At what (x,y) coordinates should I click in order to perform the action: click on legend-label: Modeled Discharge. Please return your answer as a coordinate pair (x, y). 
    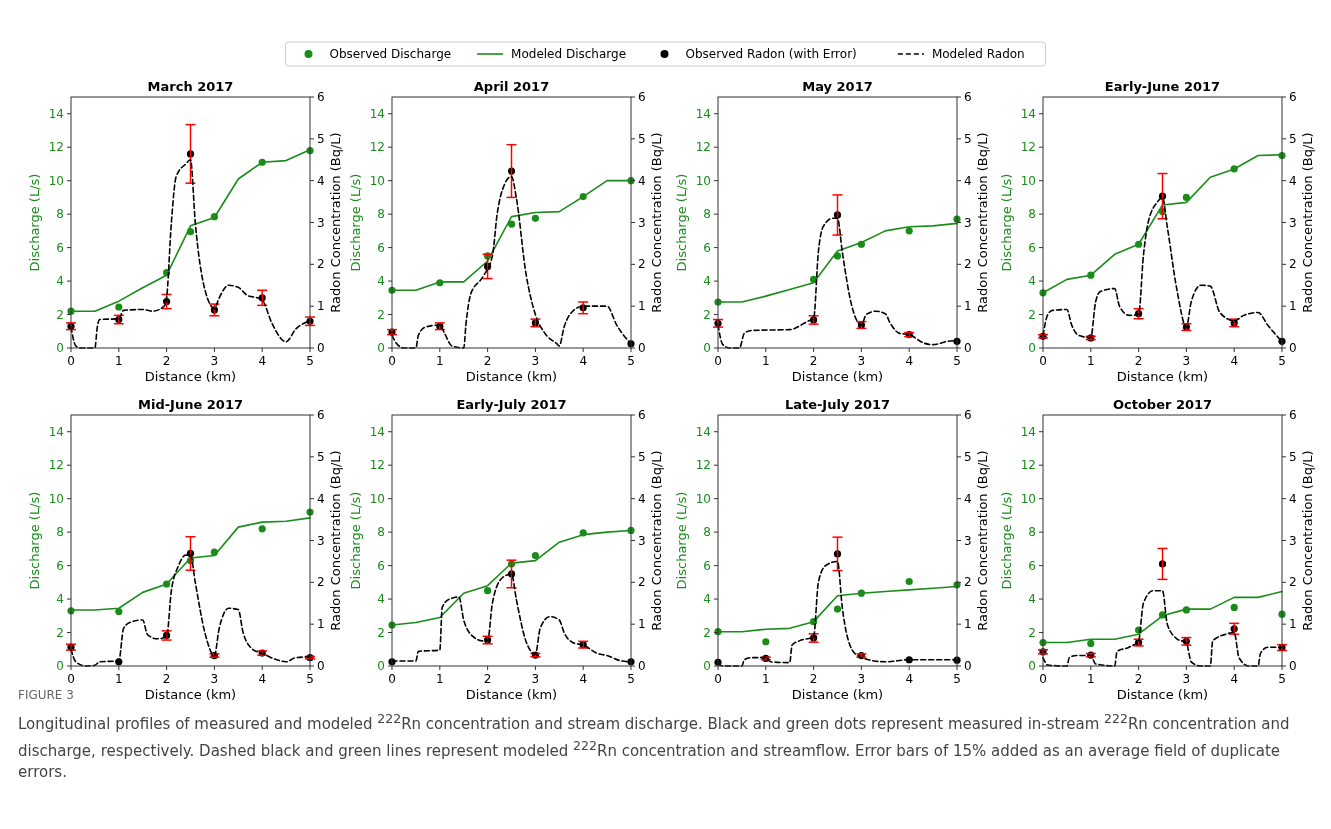
    Looking at the image, I should click on (569, 54).